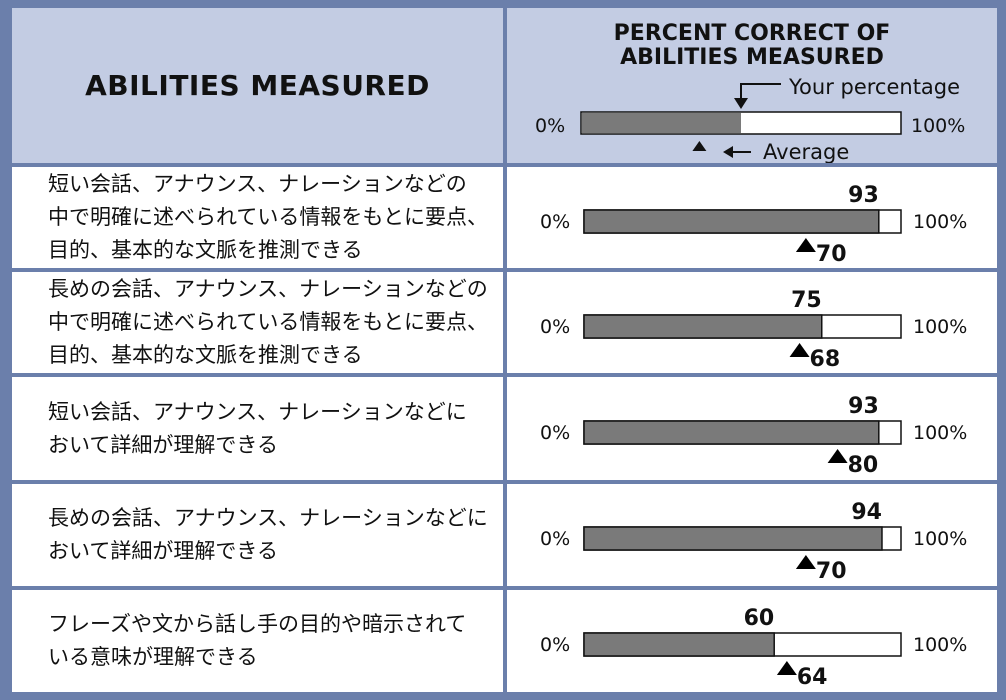 This screenshot has height=700, width=1006. I want to click on chart-cell-4: 0% 100% 94 70, so click(752, 535).